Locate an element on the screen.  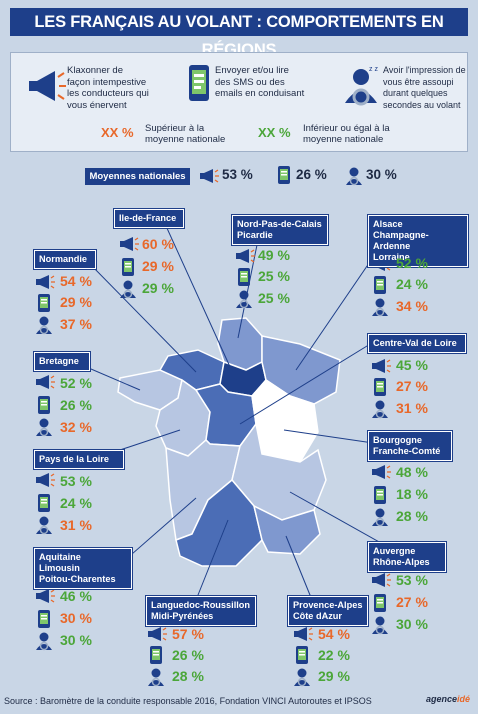
bfc-phone-value: 18 % is located at coordinates (412, 494).